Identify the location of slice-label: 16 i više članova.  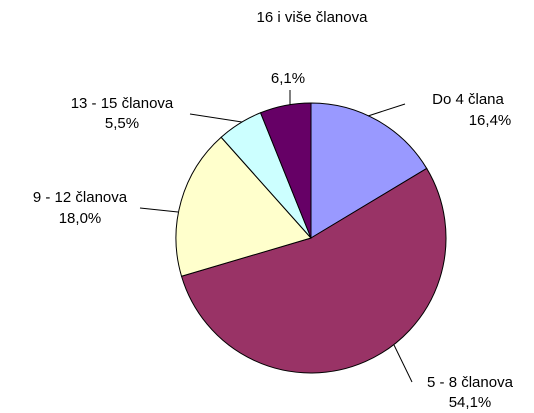
(313, 17).